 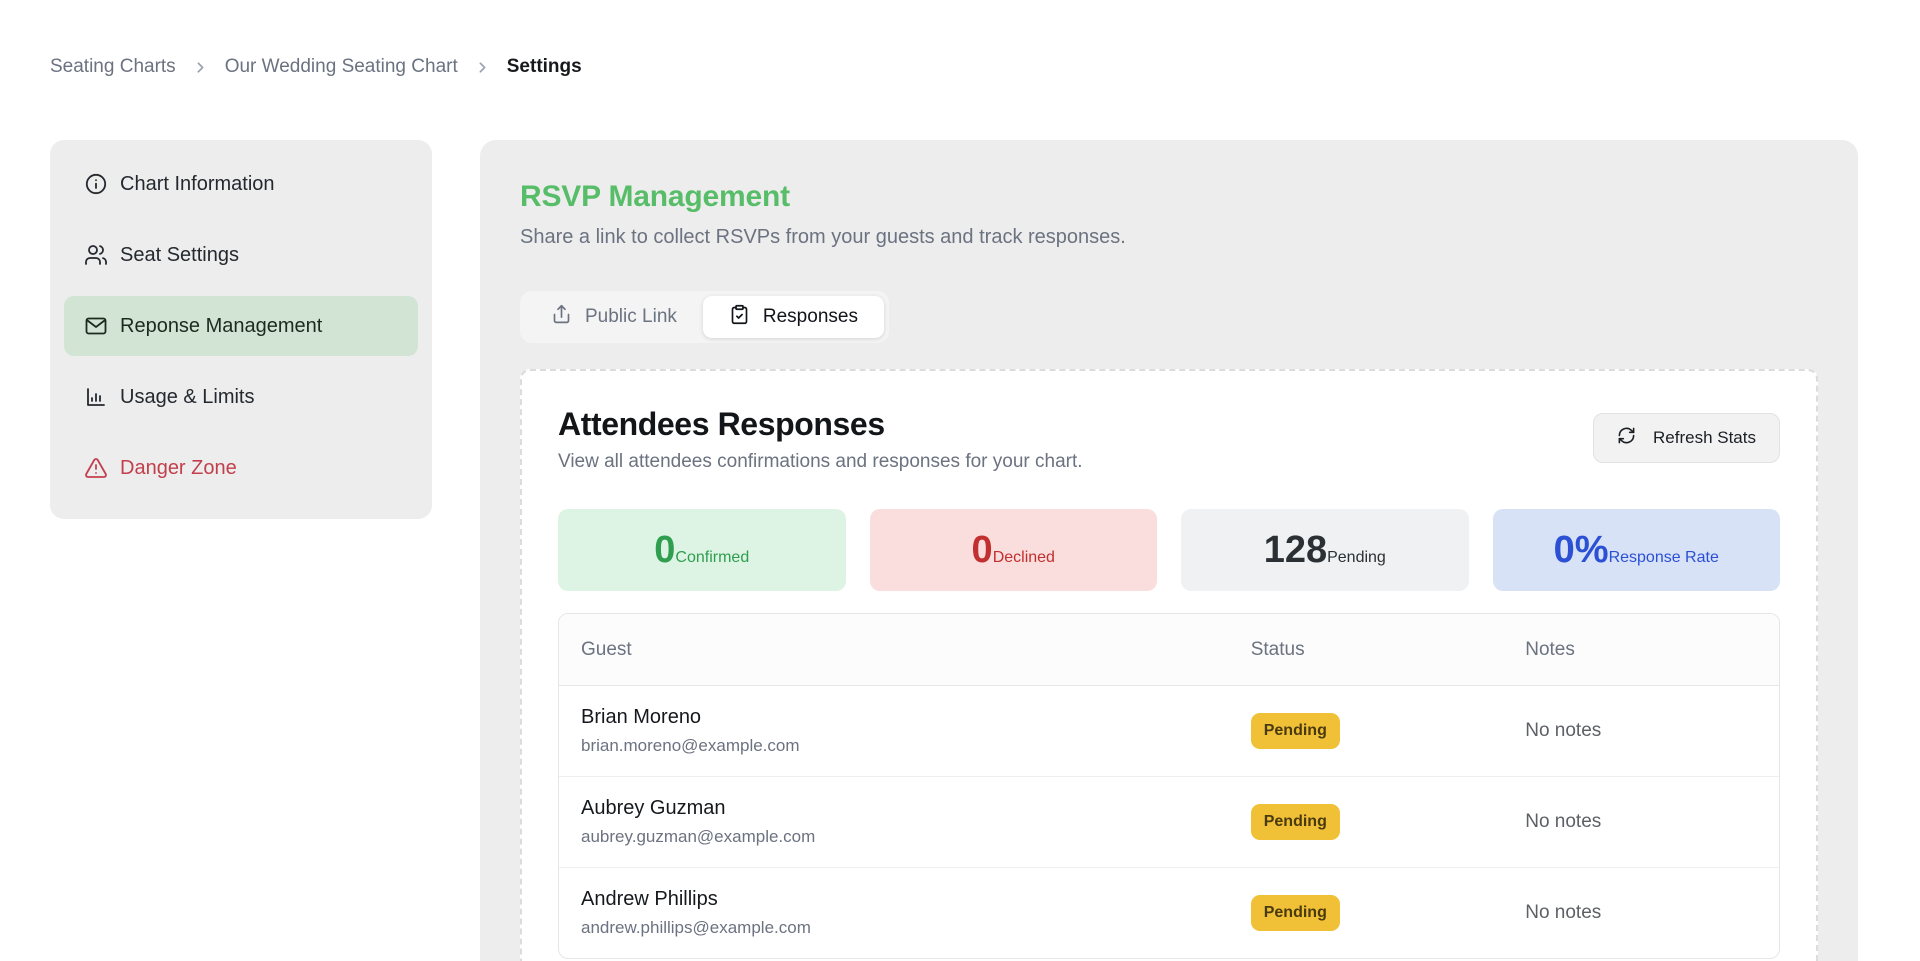 What do you see at coordinates (221, 325) in the screenshot?
I see `sidebar-item-label: Reponse Management` at bounding box center [221, 325].